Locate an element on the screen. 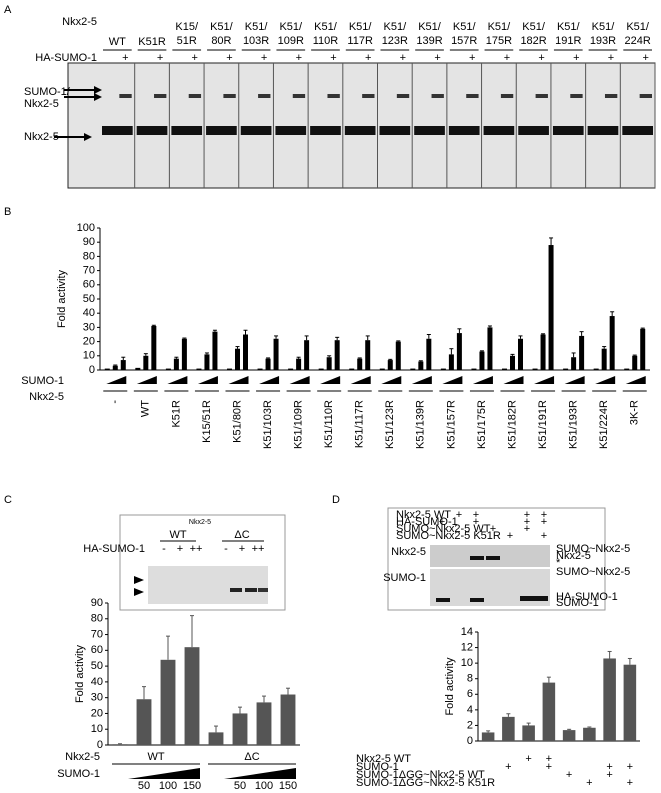 This screenshot has height=793, width=661. label: SUMO-1/ is located at coordinates (47, 92).